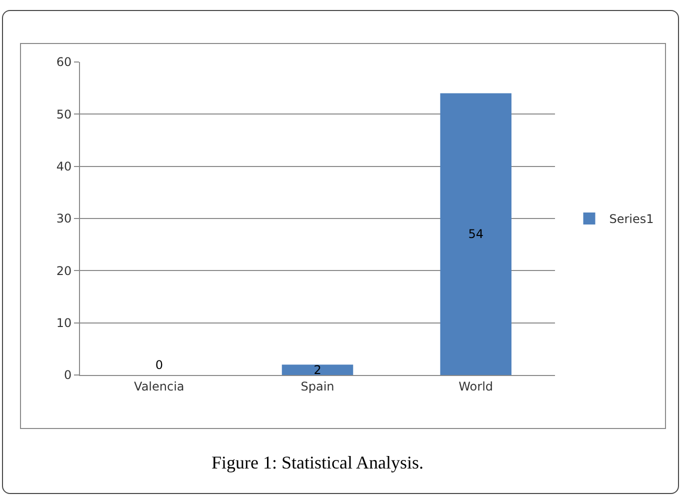  I want to click on x-tick-label: Valencia, so click(159, 386).